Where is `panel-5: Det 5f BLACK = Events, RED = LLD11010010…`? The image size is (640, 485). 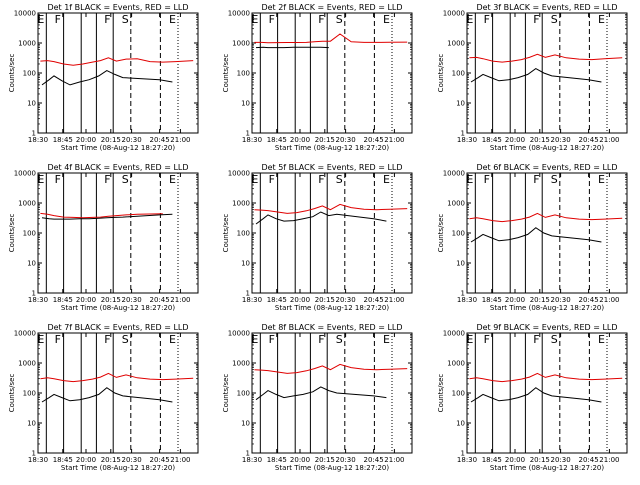
panel-5: Det 5f BLACK = Events, RED = LLD11010010… is located at coordinates (317, 237).